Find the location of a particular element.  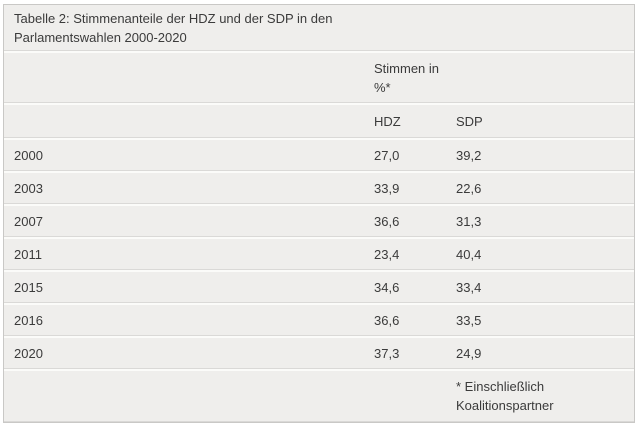

year-cell: 2003 is located at coordinates (28, 188).